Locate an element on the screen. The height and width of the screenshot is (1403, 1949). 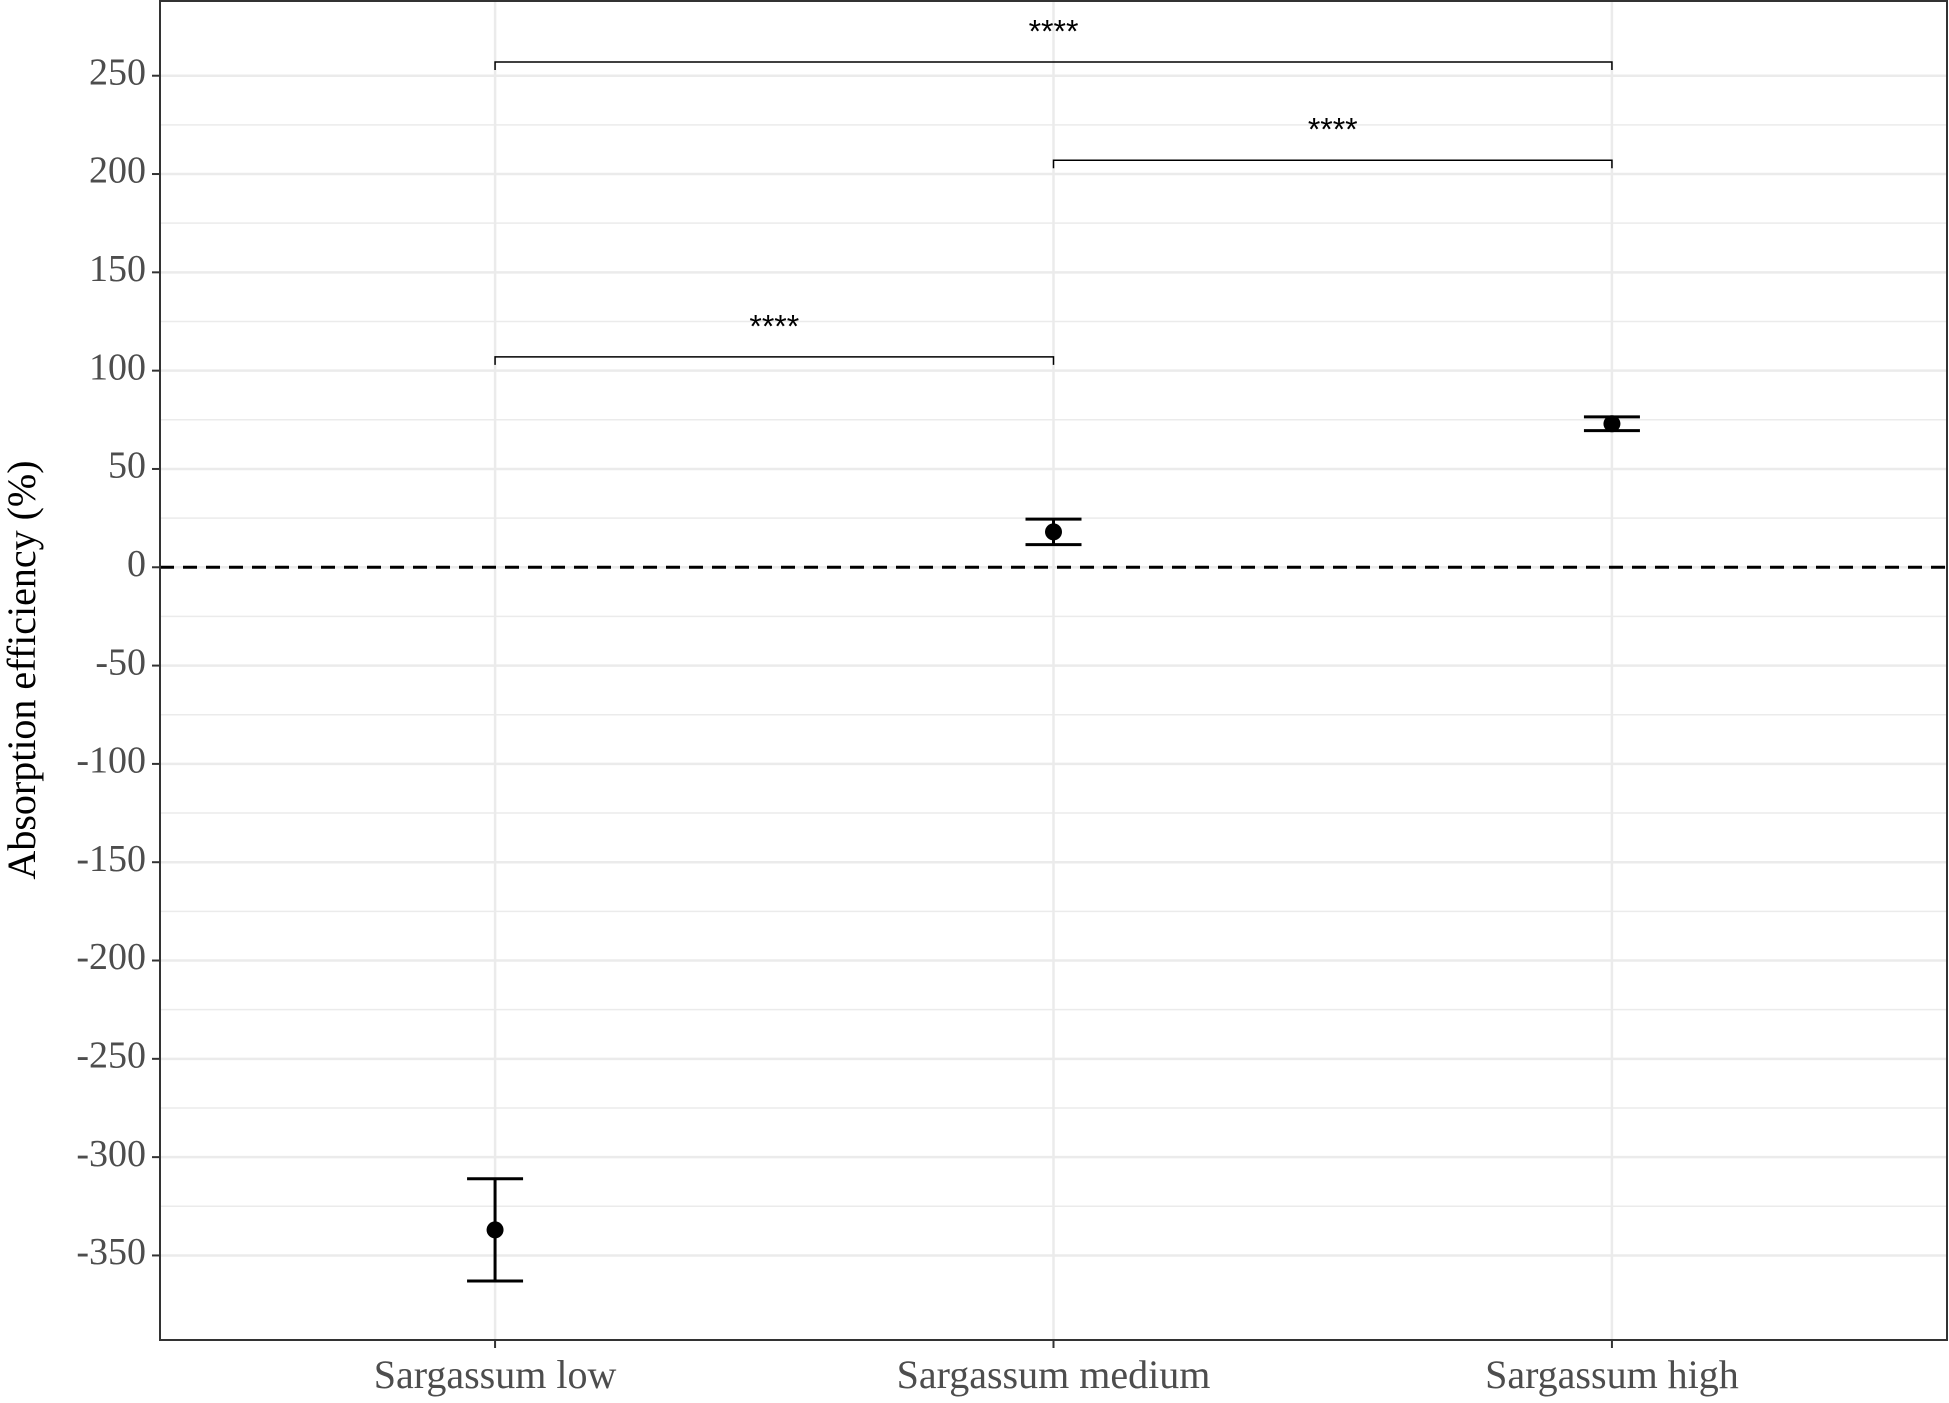
y-tick-label: -100 is located at coordinates (111, 761).